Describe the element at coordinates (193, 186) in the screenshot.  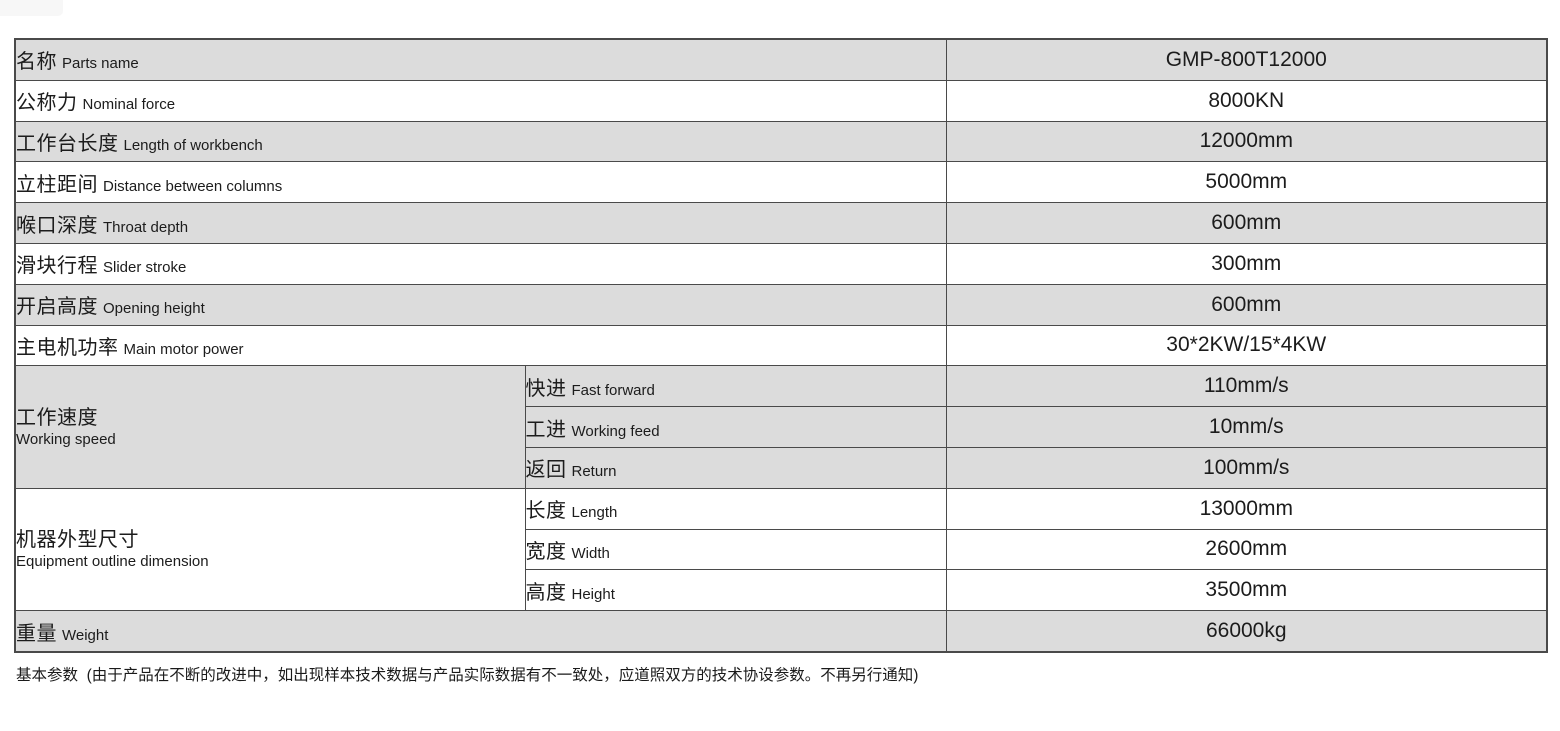
I see `label-en: Distance between columns` at that location.